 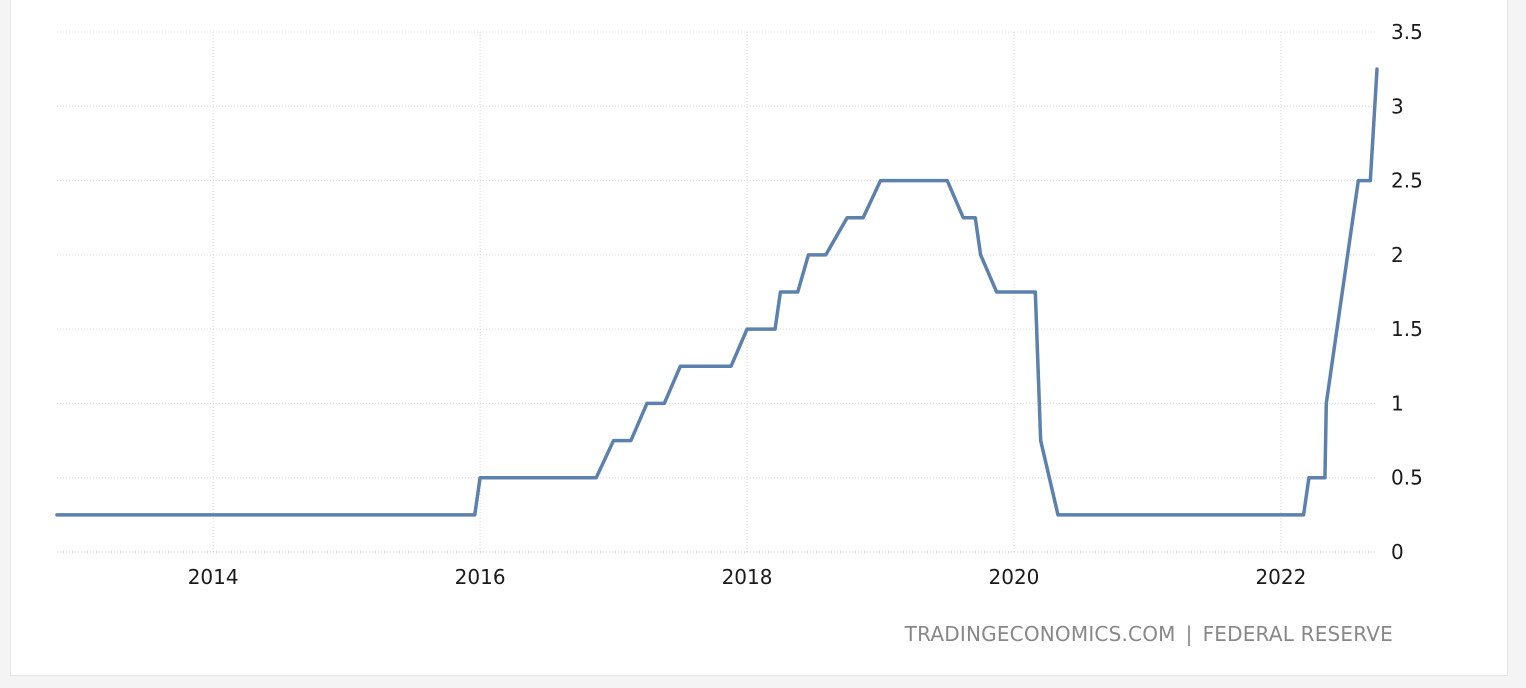 What do you see at coordinates (1397, 106) in the screenshot?
I see `y-tick-label: 3` at bounding box center [1397, 106].